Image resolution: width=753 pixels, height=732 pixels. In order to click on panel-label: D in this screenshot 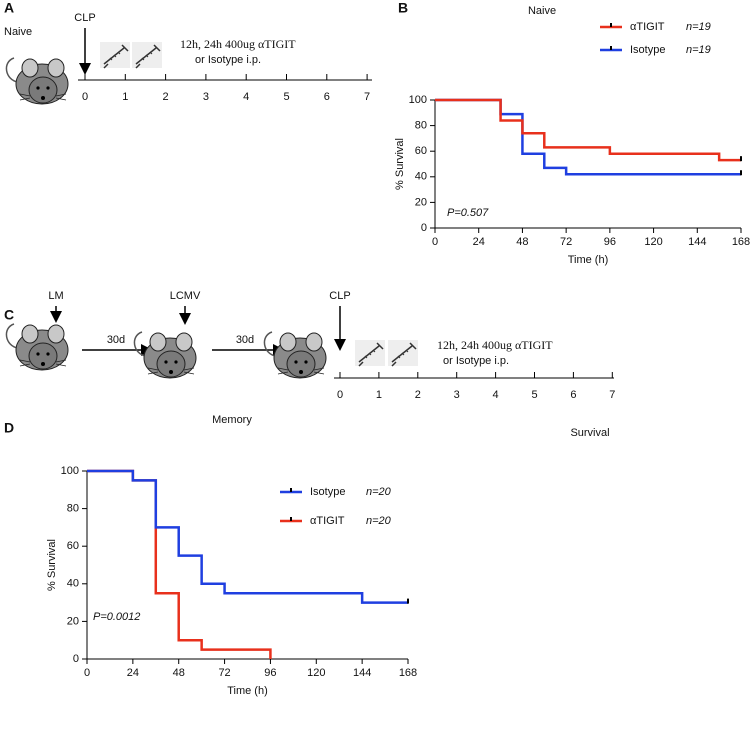, I will do `click(9, 428)`.